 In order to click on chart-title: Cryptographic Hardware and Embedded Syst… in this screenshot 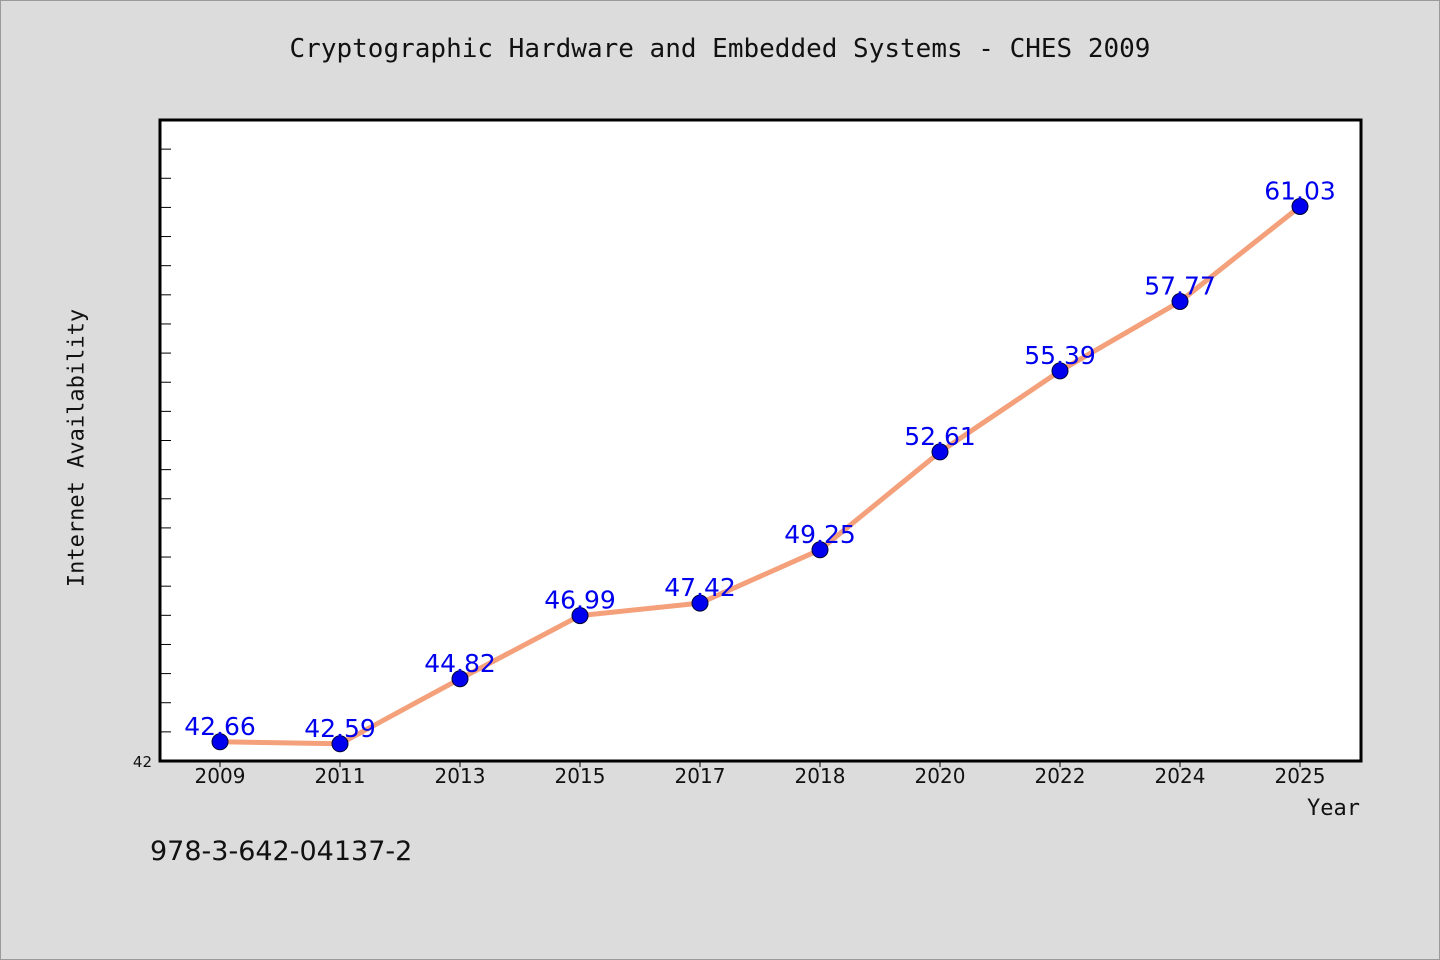, I will do `click(720, 49)`.